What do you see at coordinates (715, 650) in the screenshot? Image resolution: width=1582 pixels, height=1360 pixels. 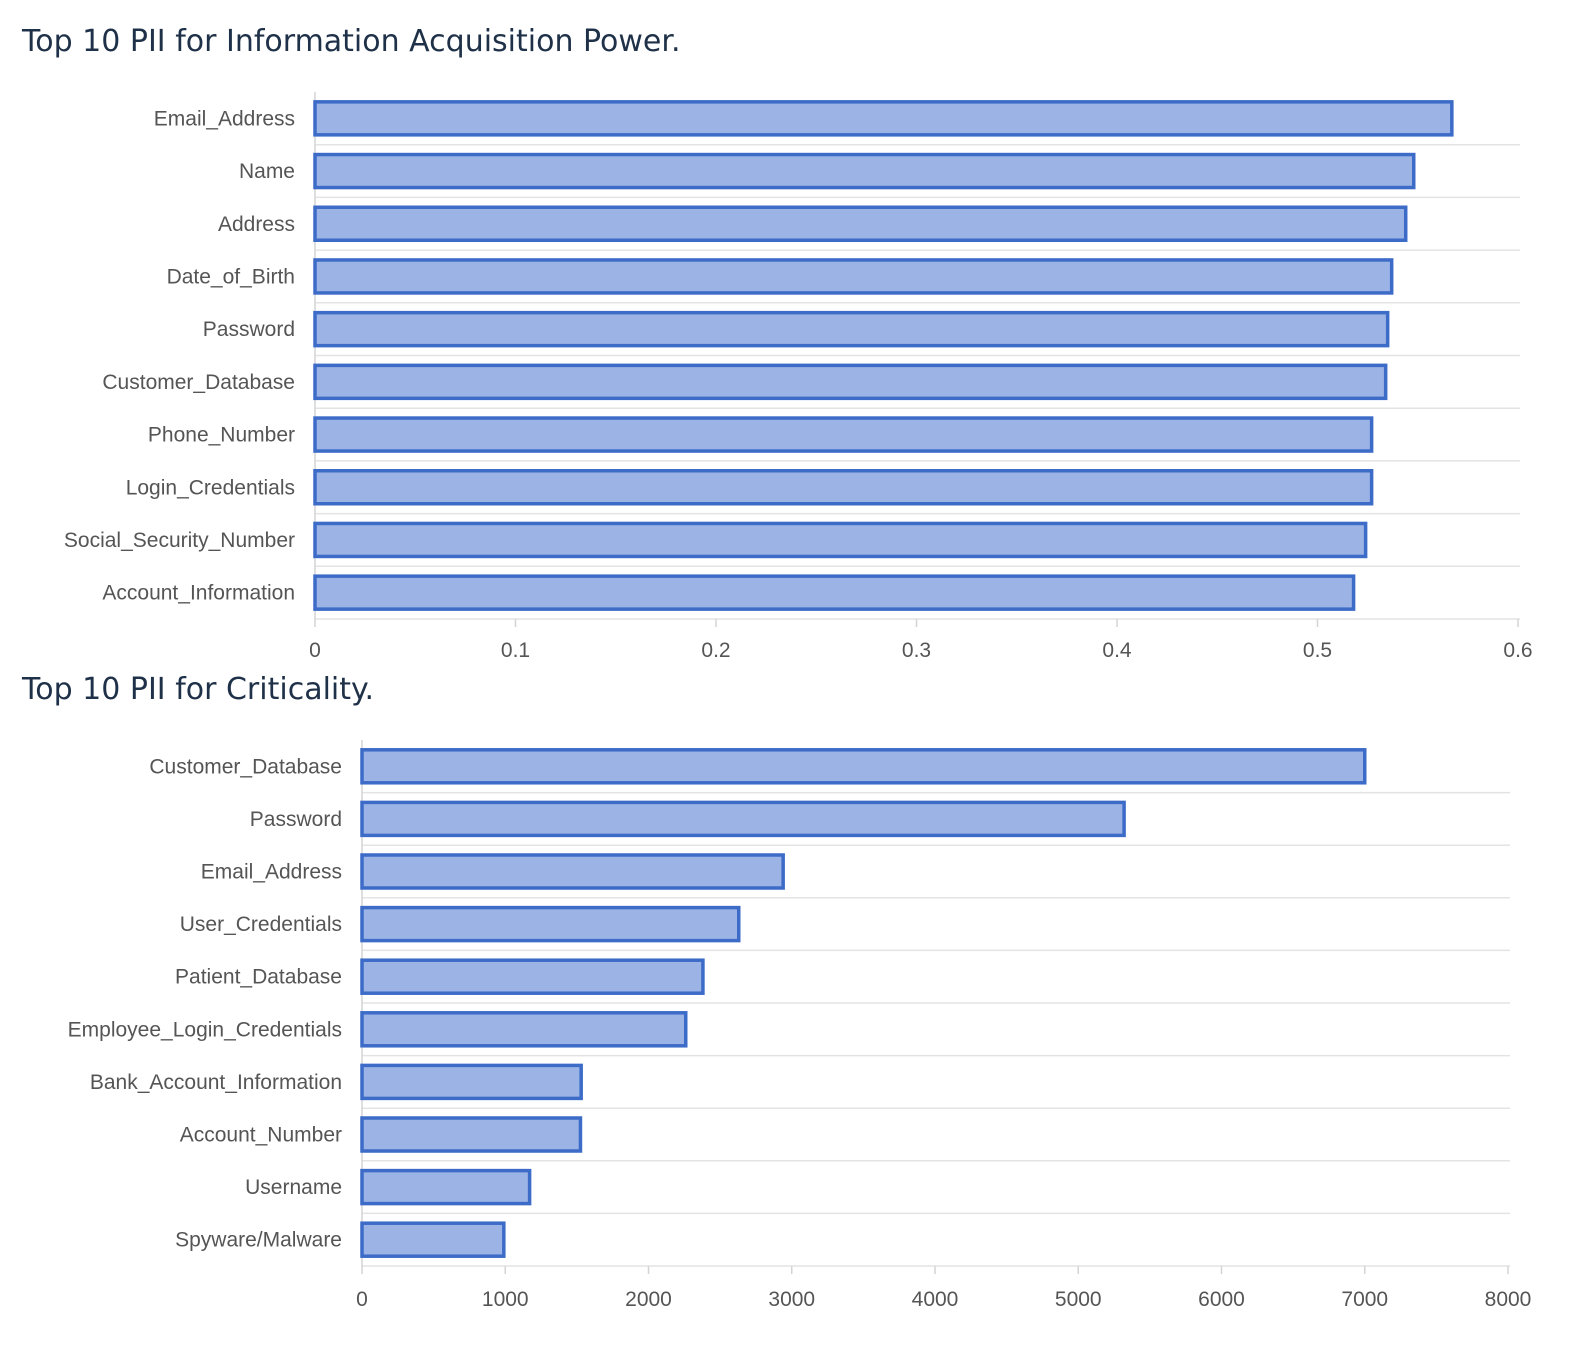 I see `x-tick-label: 0.2` at bounding box center [715, 650].